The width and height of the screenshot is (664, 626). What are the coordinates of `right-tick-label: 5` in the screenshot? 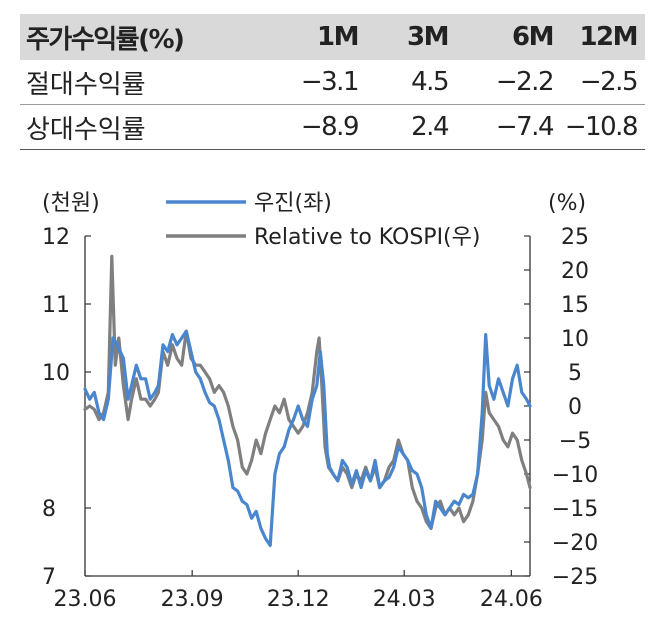 It's located at (575, 373).